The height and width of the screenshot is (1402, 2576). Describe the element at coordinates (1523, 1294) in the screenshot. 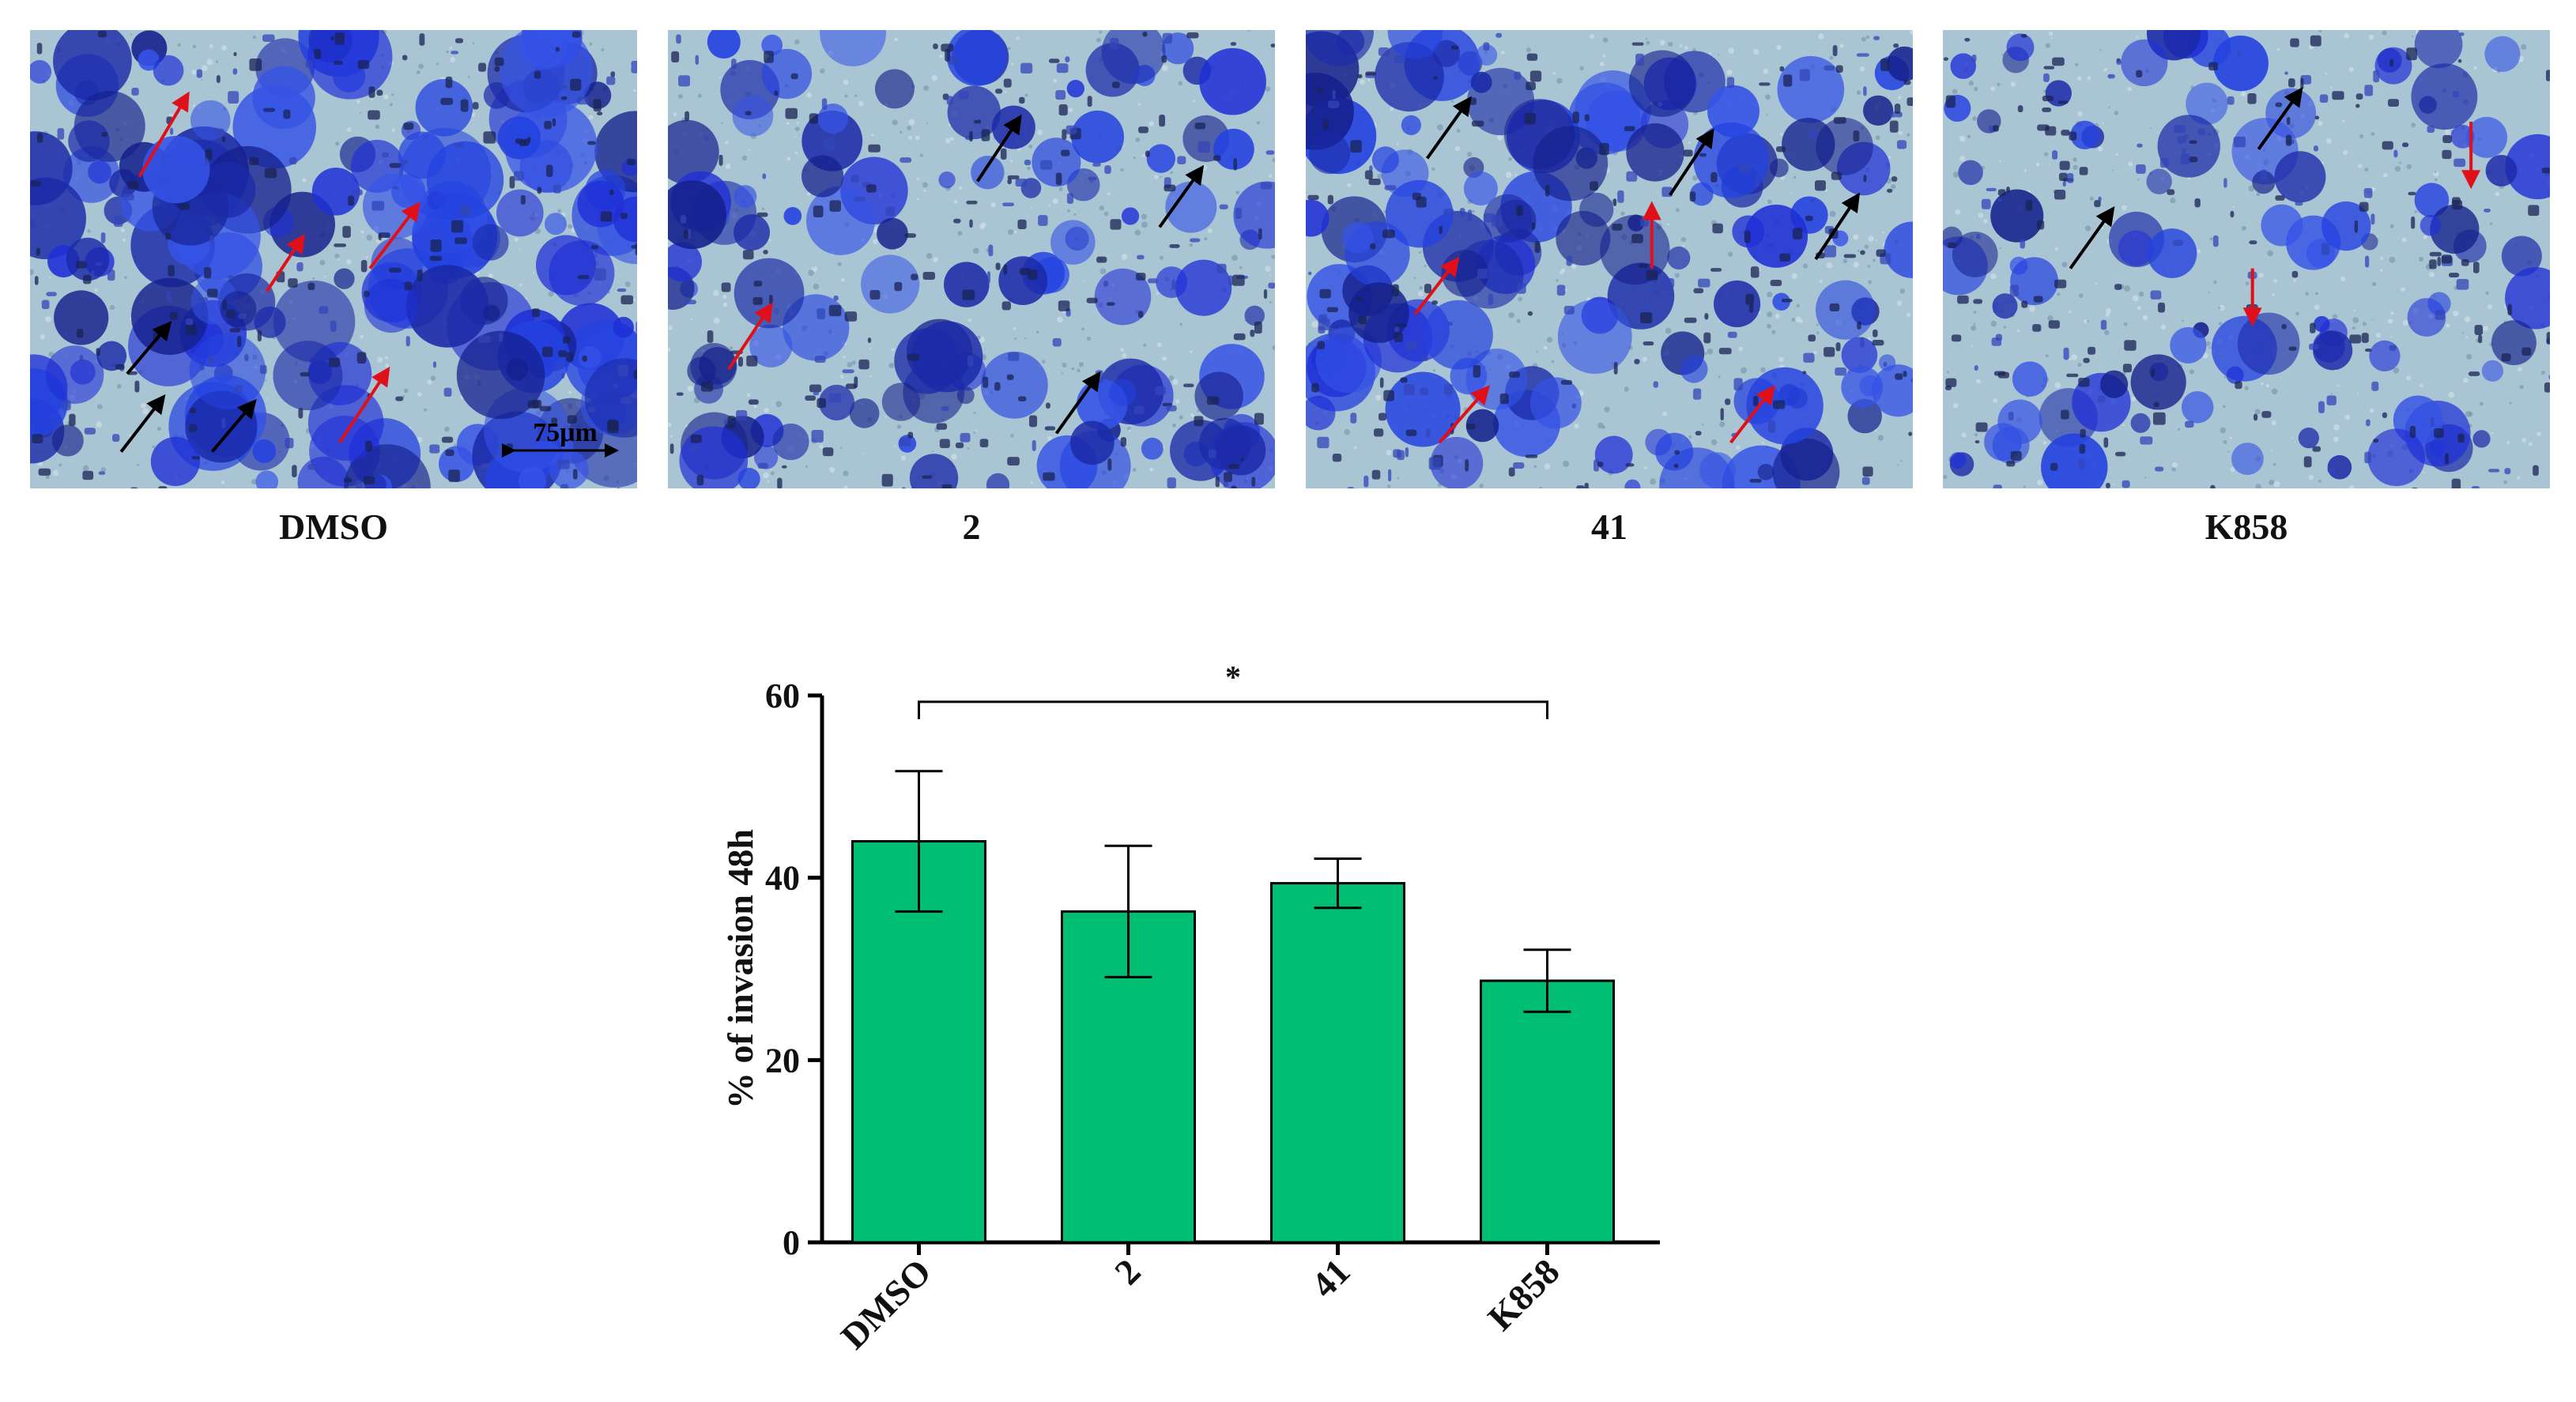

I see `x-tick-label: K858` at that location.